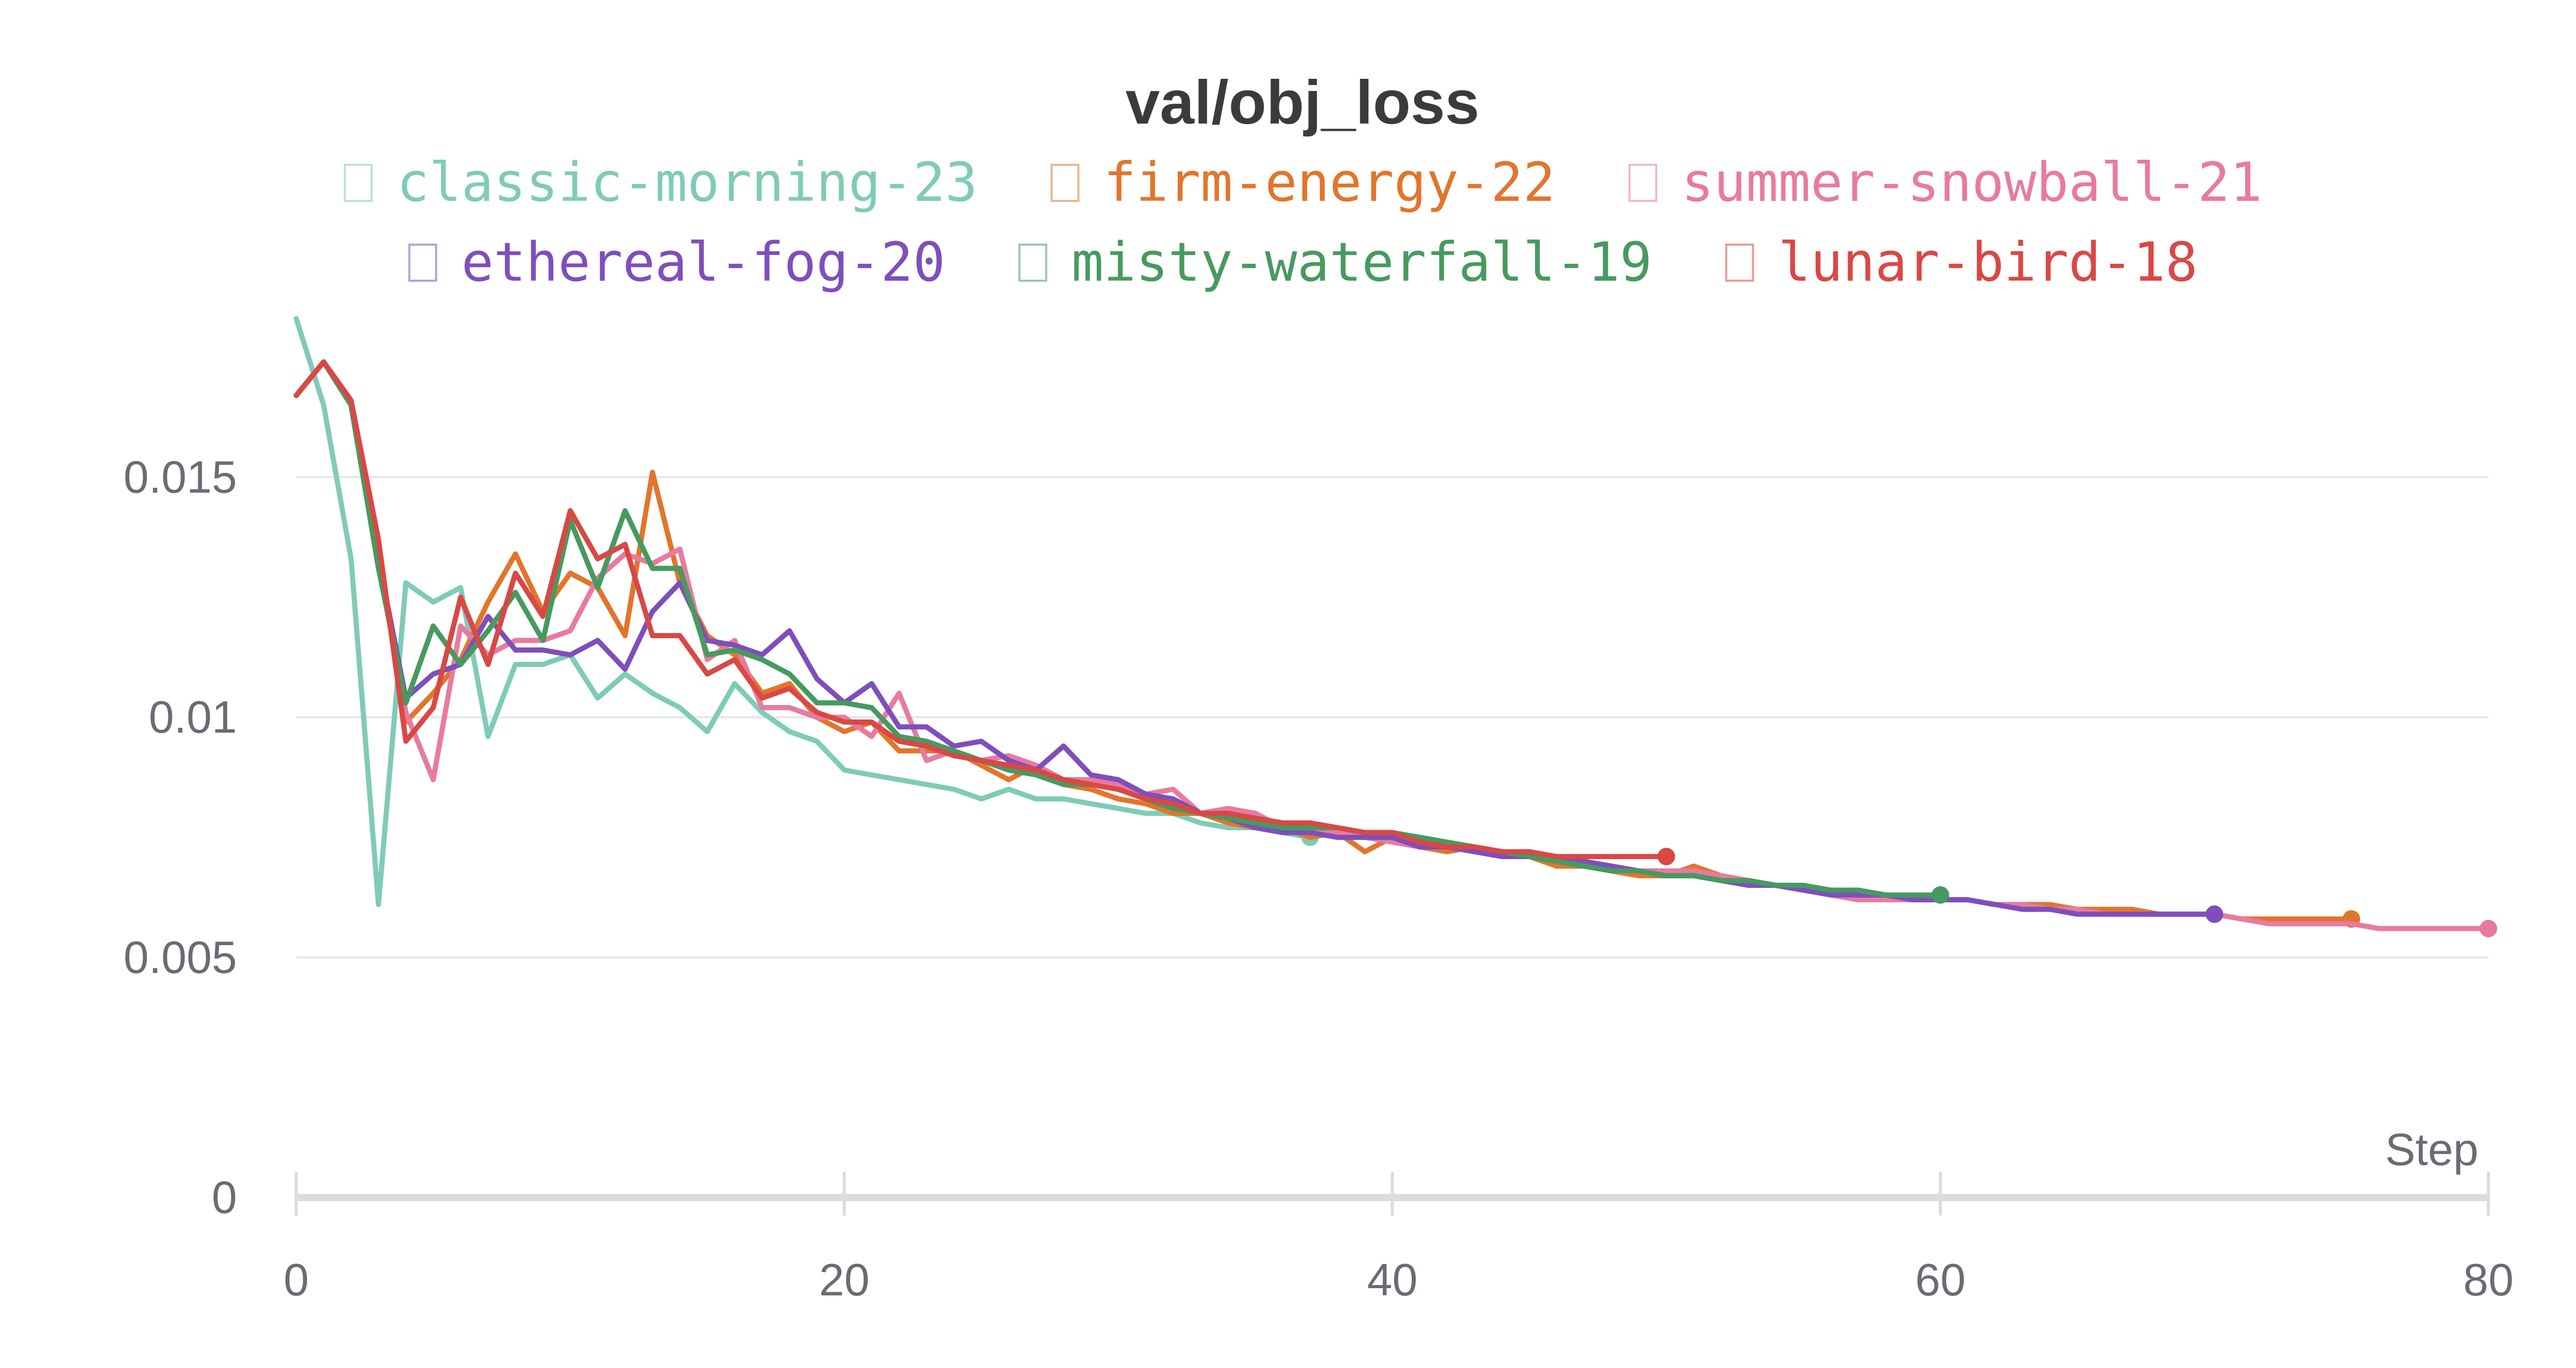 The height and width of the screenshot is (1368, 2576). Describe the element at coordinates (2488, 1279) in the screenshot. I see `x-tick-label: 80` at that location.